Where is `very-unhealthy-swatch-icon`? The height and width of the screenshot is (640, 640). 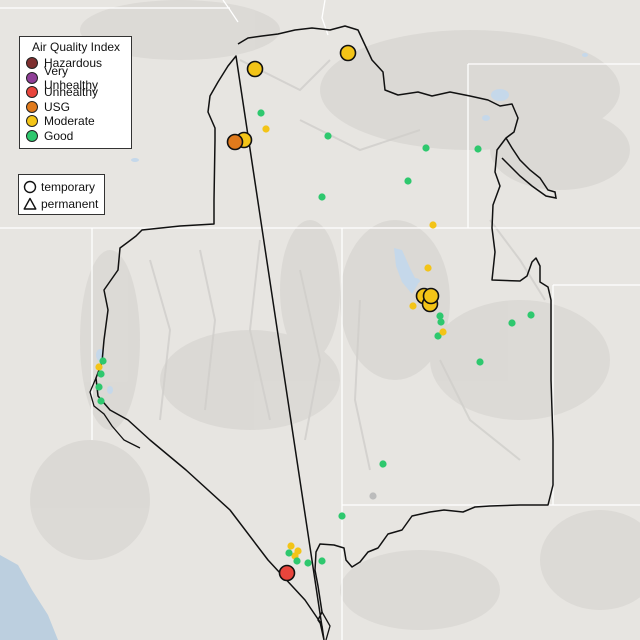
very-unhealthy-swatch-icon is located at coordinates (32, 77).